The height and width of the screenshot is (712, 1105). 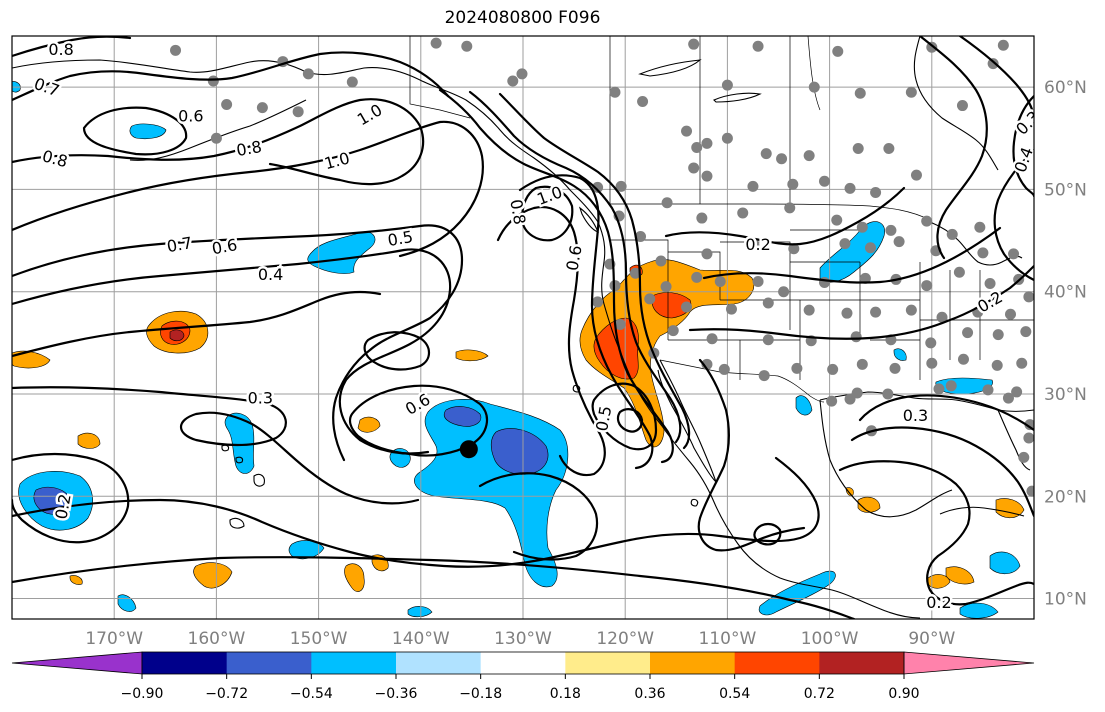 What do you see at coordinates (742, 381) in the screenshot?
I see `border-us-mexico` at bounding box center [742, 381].